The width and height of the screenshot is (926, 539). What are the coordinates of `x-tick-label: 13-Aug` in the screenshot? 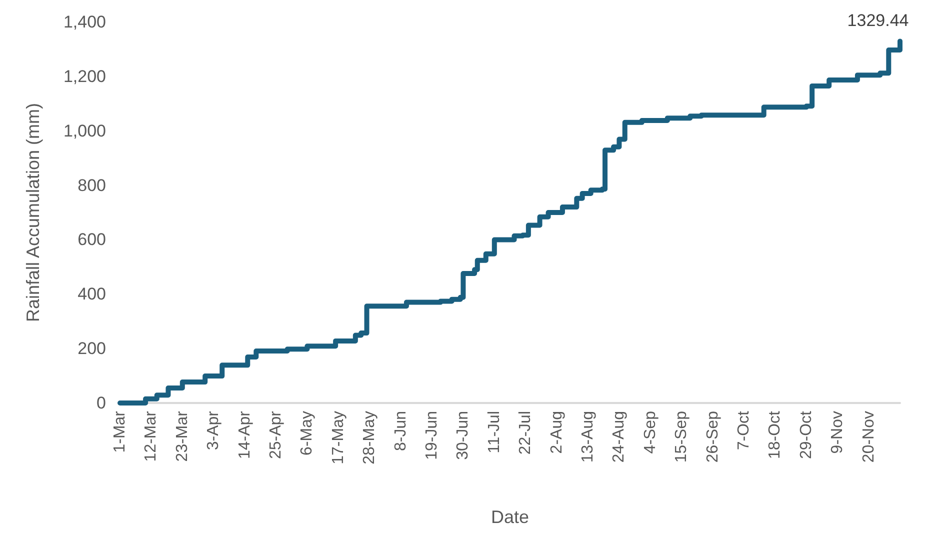 It's located at (588, 437).